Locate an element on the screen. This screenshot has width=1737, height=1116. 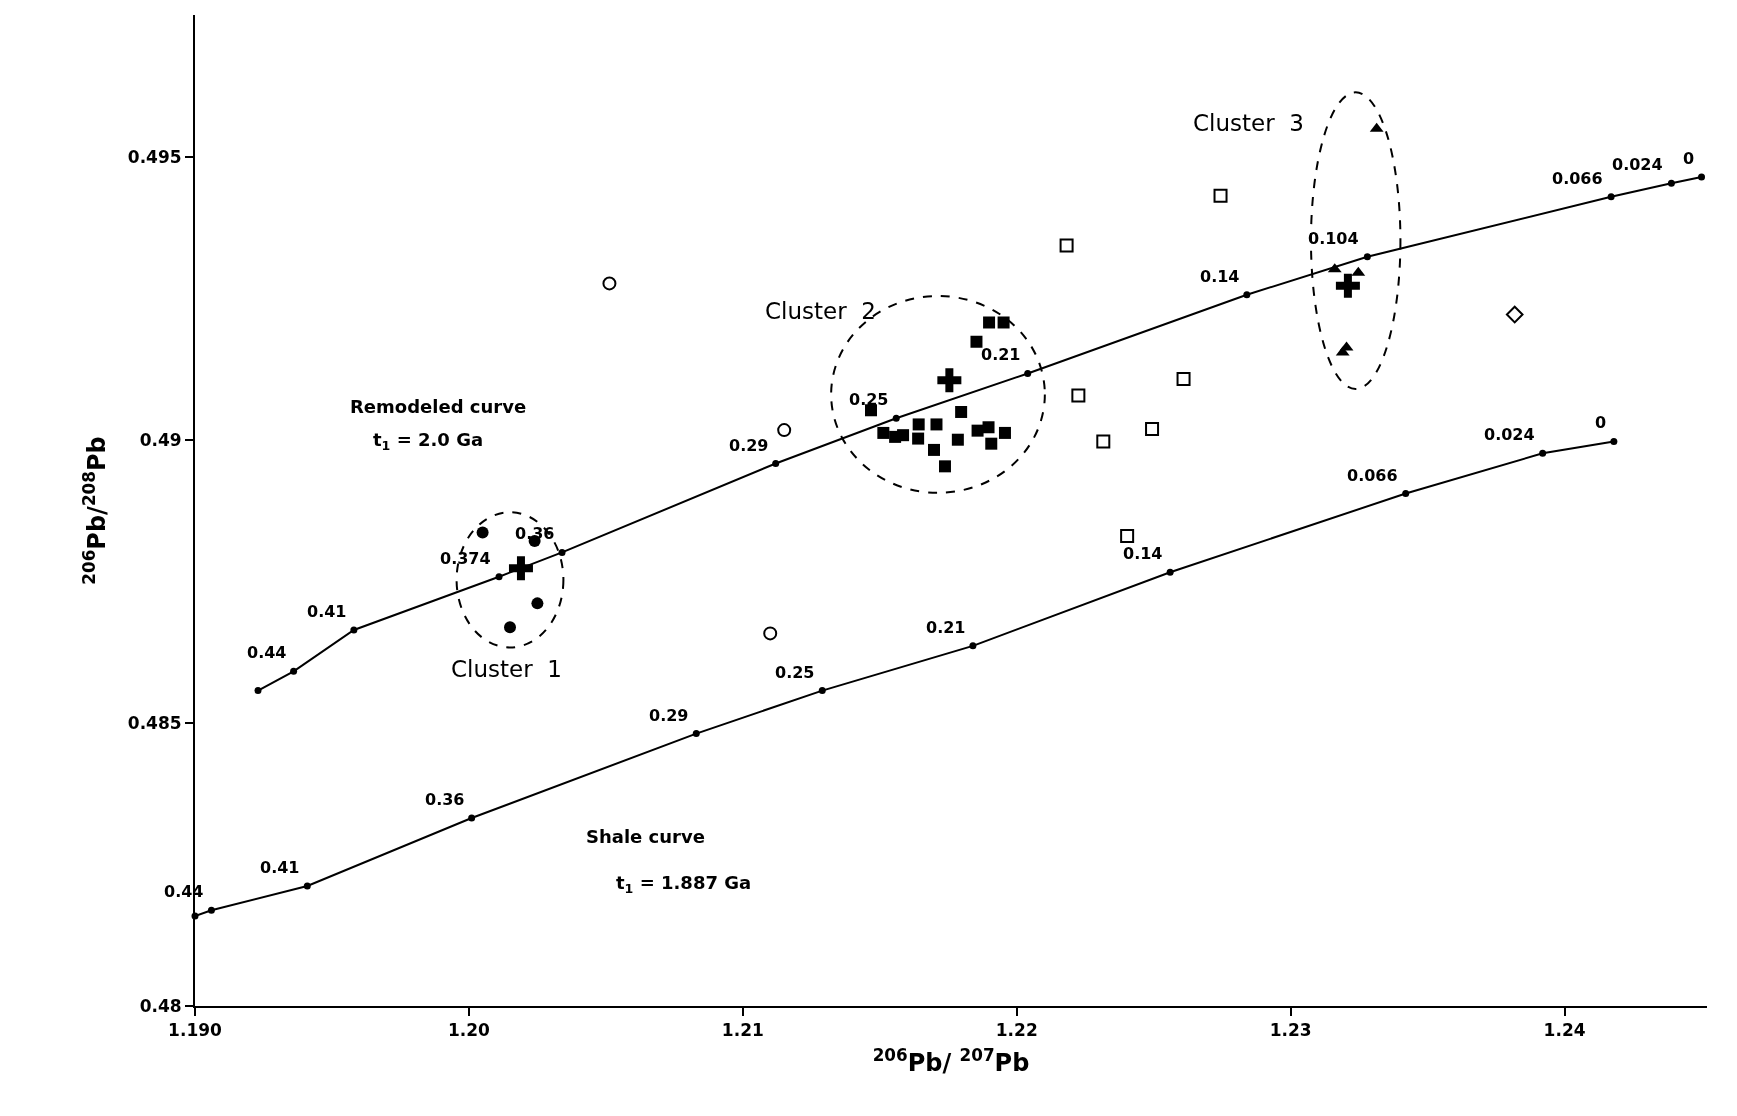
annotation: t$_{1}$ = 2.0 Ga is located at coordinates (428, 441).